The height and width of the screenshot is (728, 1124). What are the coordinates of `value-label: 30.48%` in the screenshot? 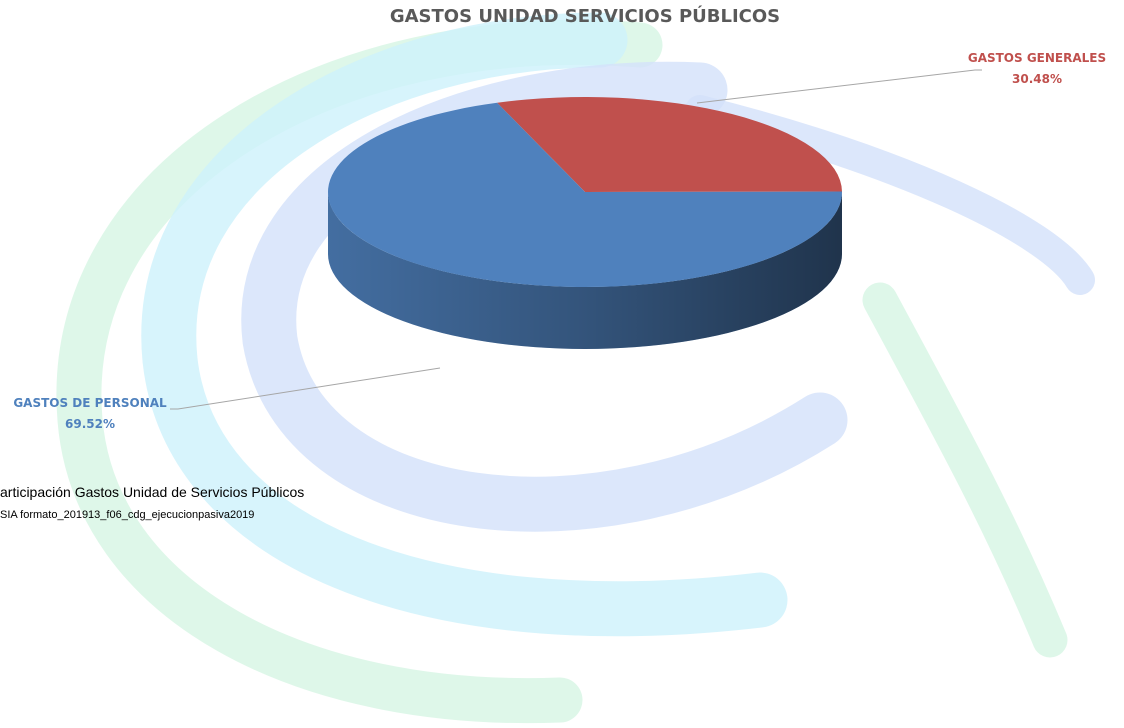 It's located at (1037, 79).